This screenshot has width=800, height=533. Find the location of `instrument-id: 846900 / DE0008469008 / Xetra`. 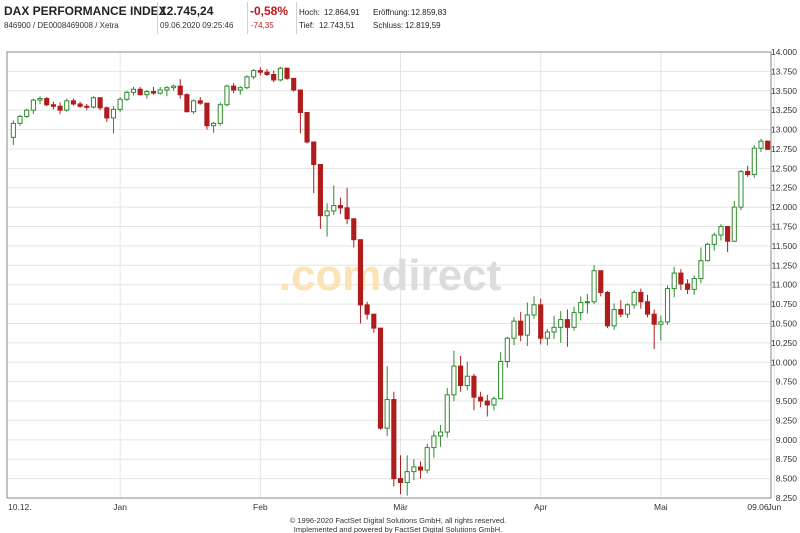

instrument-id: 846900 / DE0008469008 / Xetra is located at coordinates (61, 25).